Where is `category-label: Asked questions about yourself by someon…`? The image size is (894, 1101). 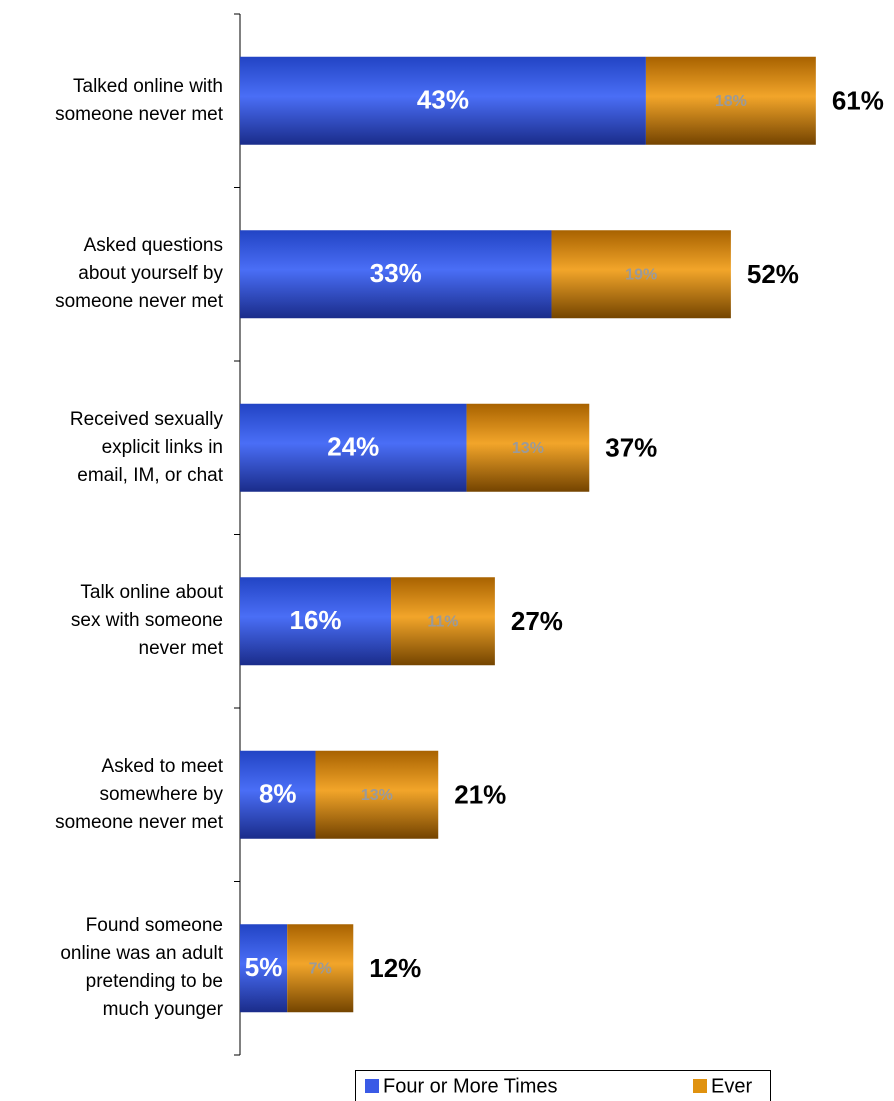
category-label: Asked questions about yourself by someon… is located at coordinates (139, 274).